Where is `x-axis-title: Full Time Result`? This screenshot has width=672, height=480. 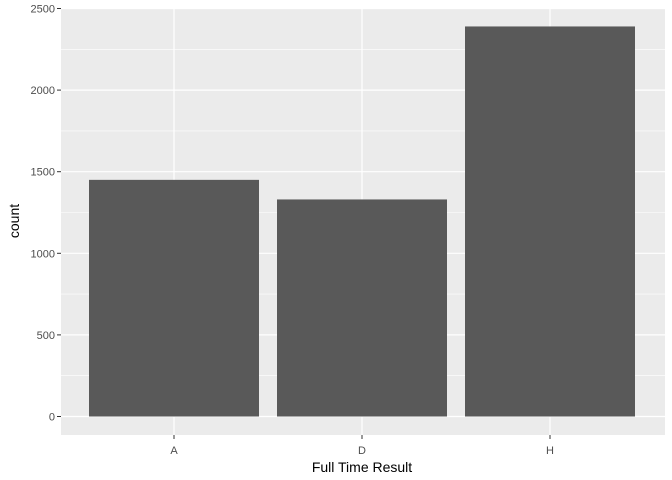 x-axis-title: Full Time Result is located at coordinates (362, 467).